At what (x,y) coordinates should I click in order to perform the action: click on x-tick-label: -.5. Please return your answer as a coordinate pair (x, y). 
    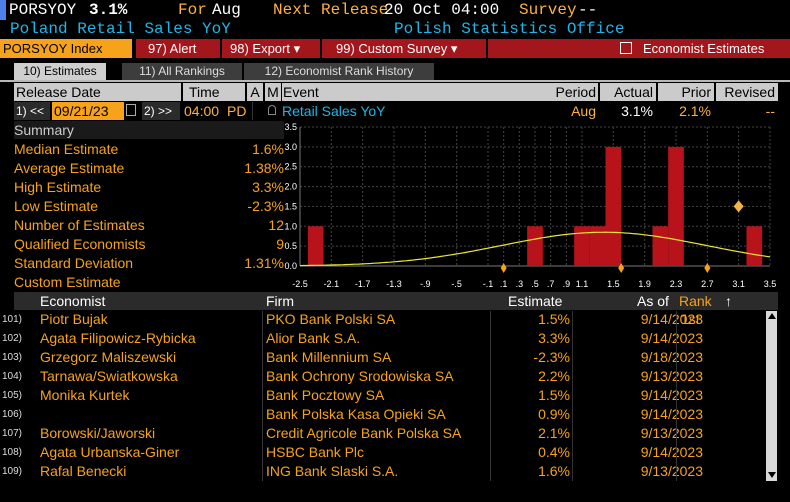
    Looking at the image, I should click on (456, 284).